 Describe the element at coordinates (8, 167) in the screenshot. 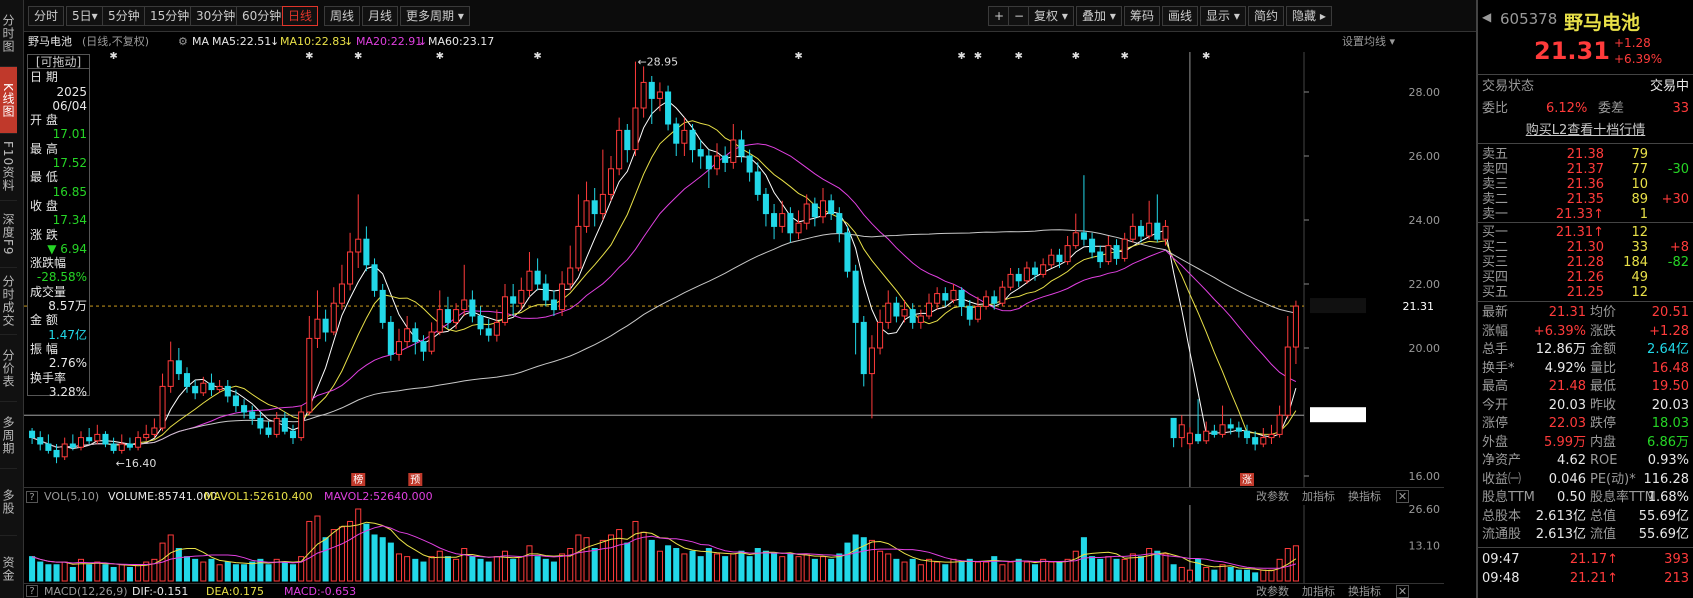

I see `nav-item: F10资料` at that location.